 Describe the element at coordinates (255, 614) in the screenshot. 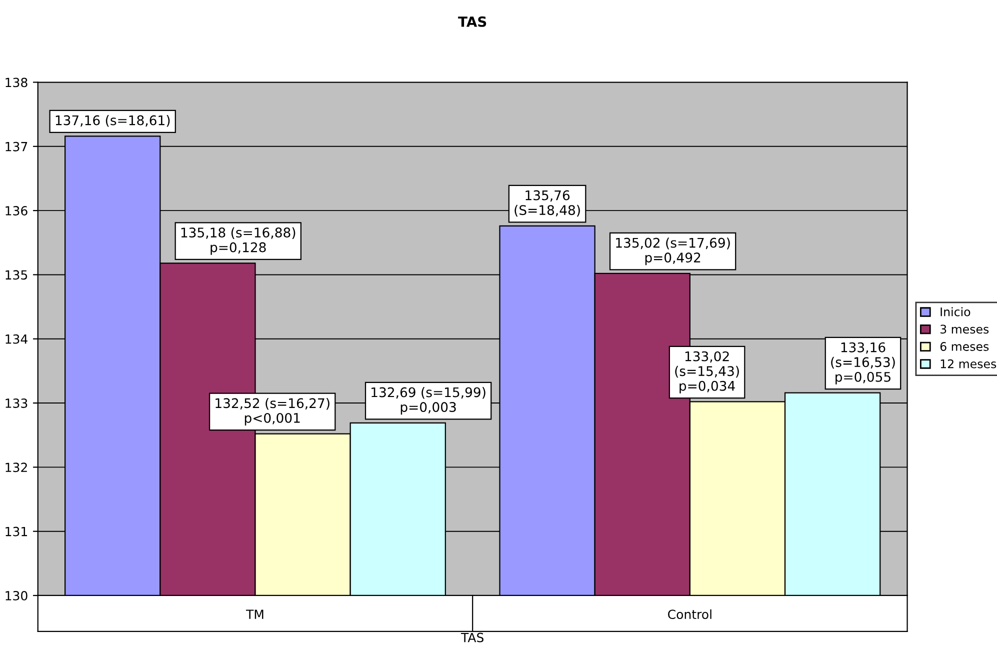

I see `x-tick-label: TM` at that location.